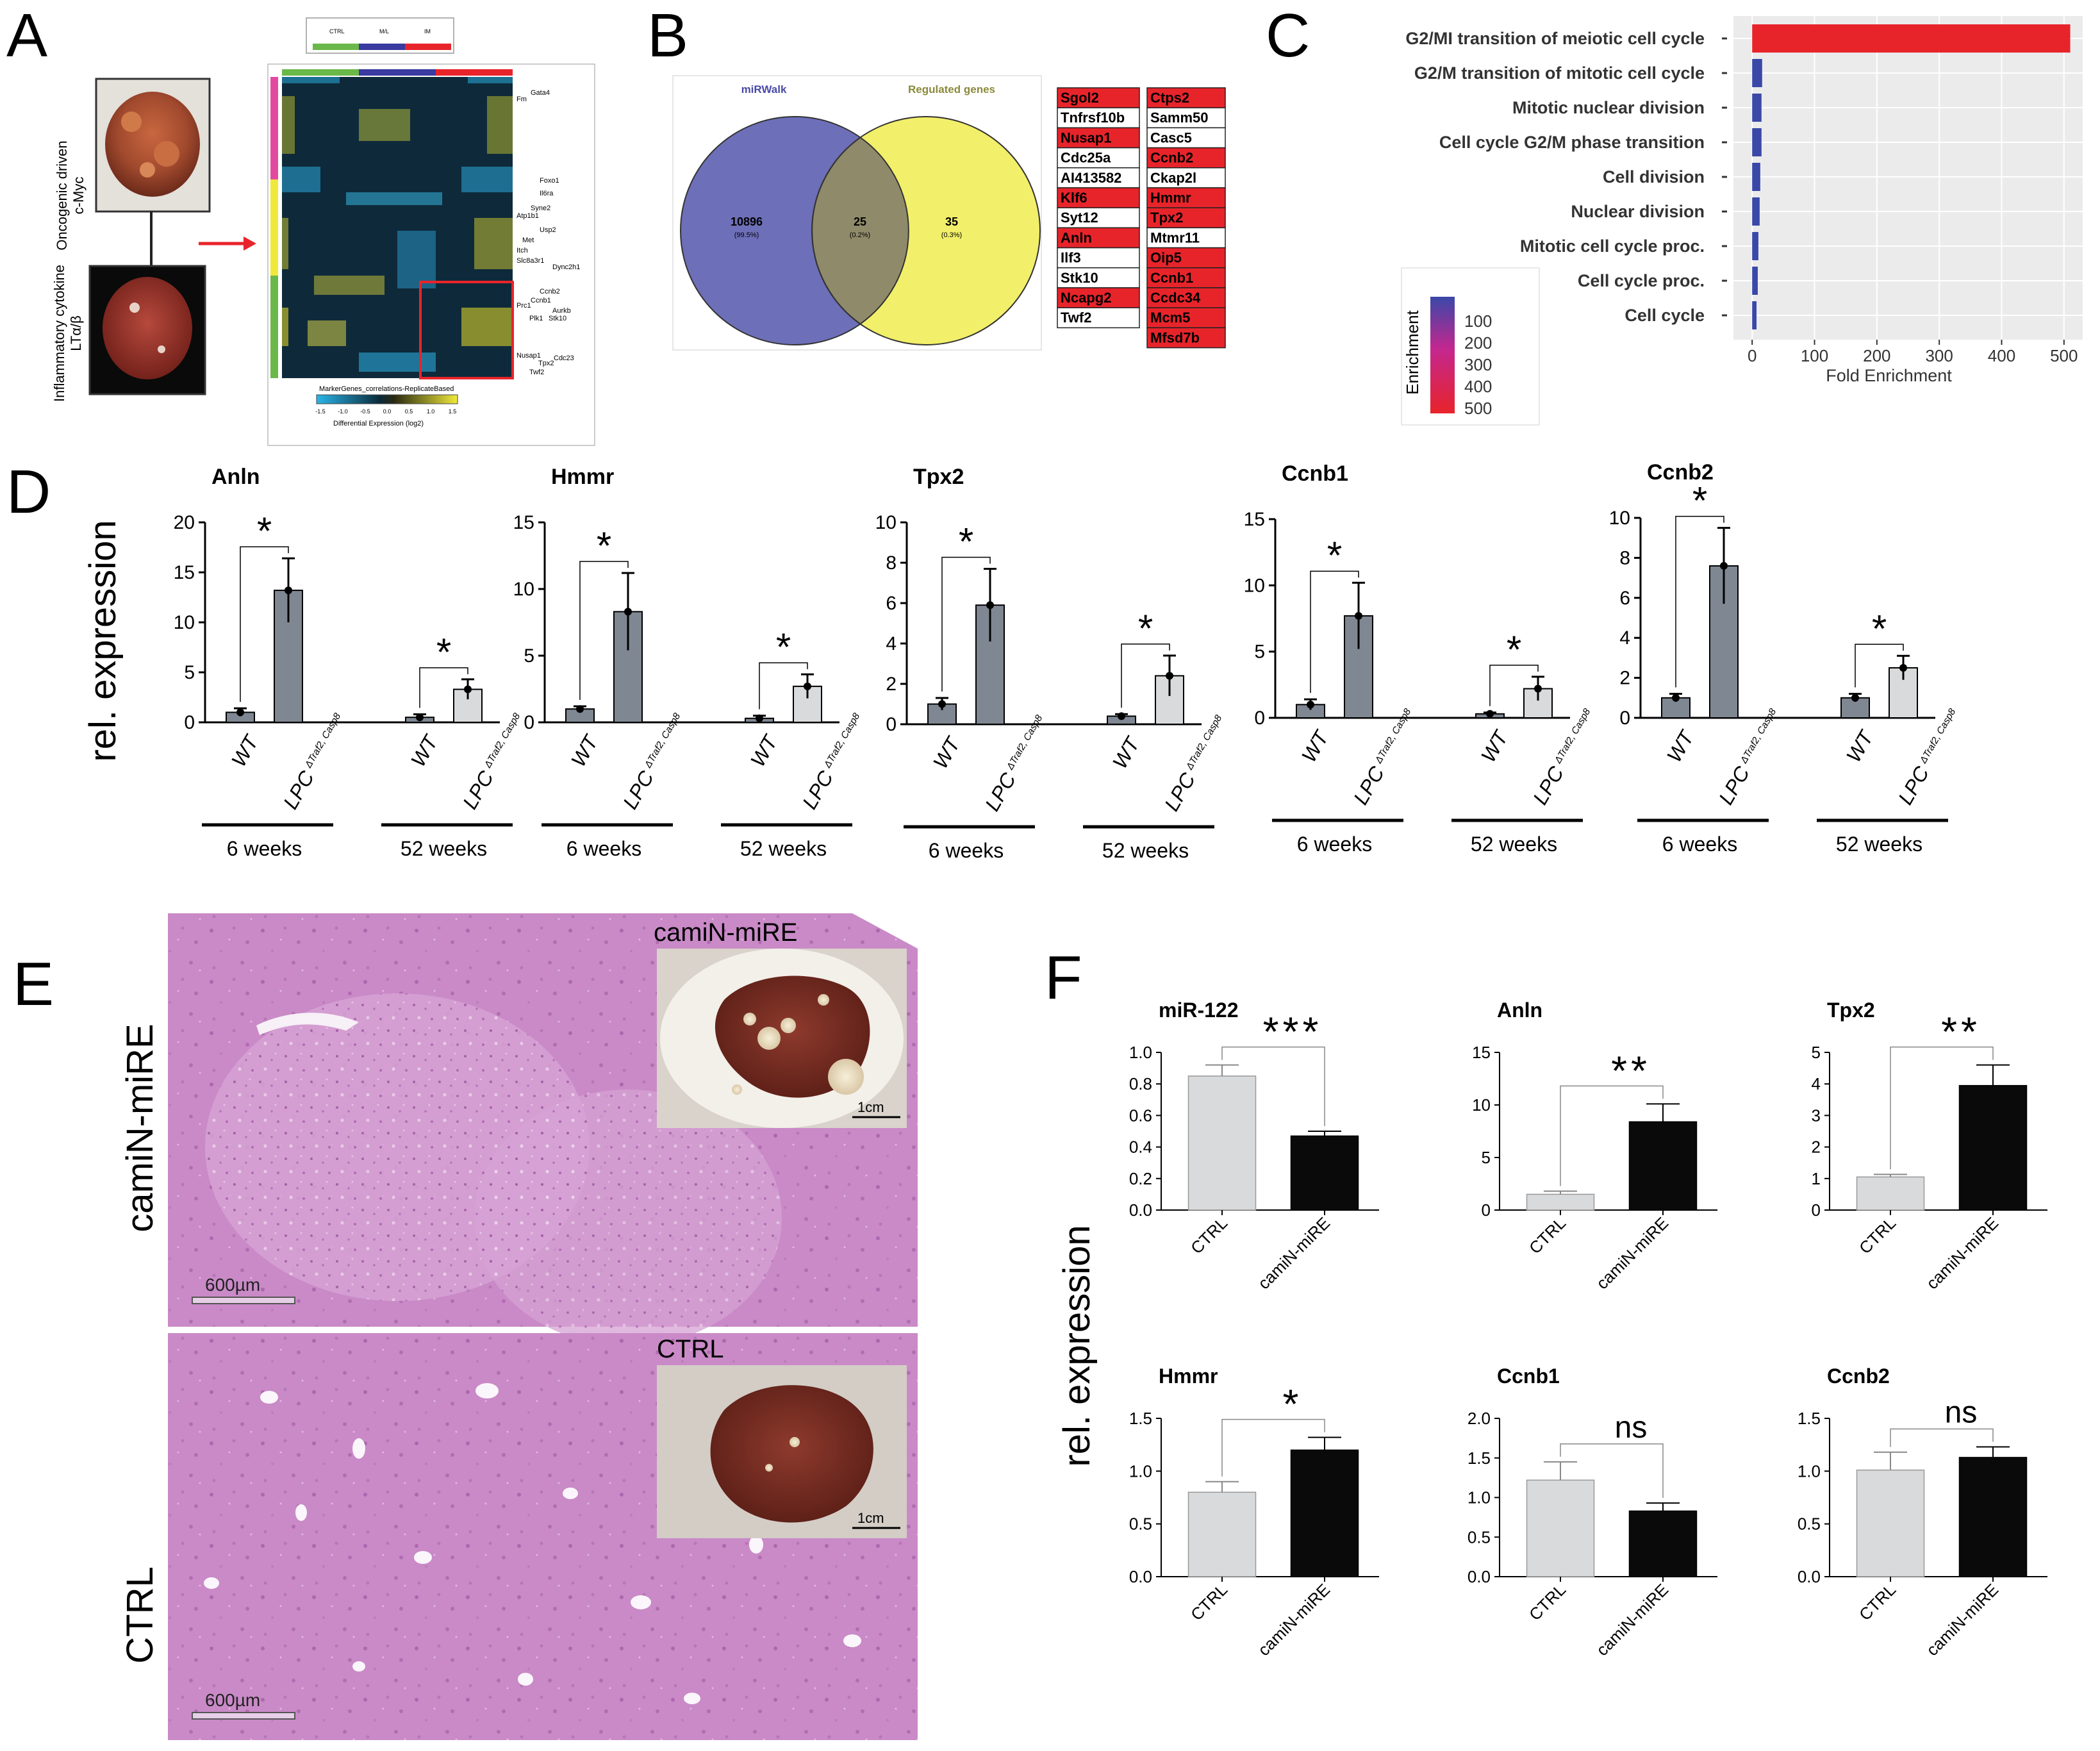 This screenshot has height=1751, width=2100. I want to click on y-tick-label: 1, so click(1817, 1178).